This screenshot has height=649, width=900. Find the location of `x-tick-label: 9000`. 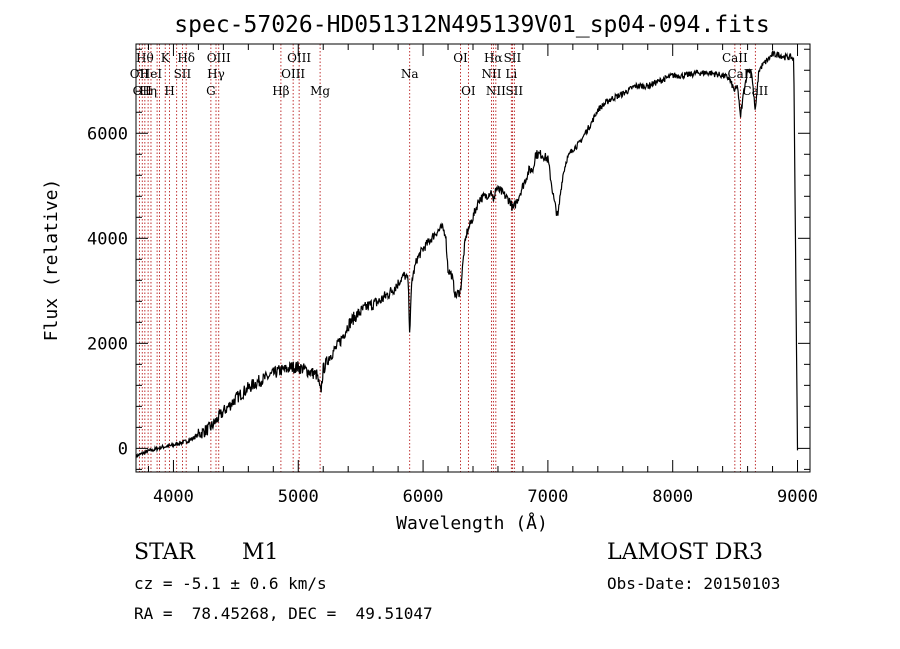

x-tick-label: 9000 is located at coordinates (797, 497).